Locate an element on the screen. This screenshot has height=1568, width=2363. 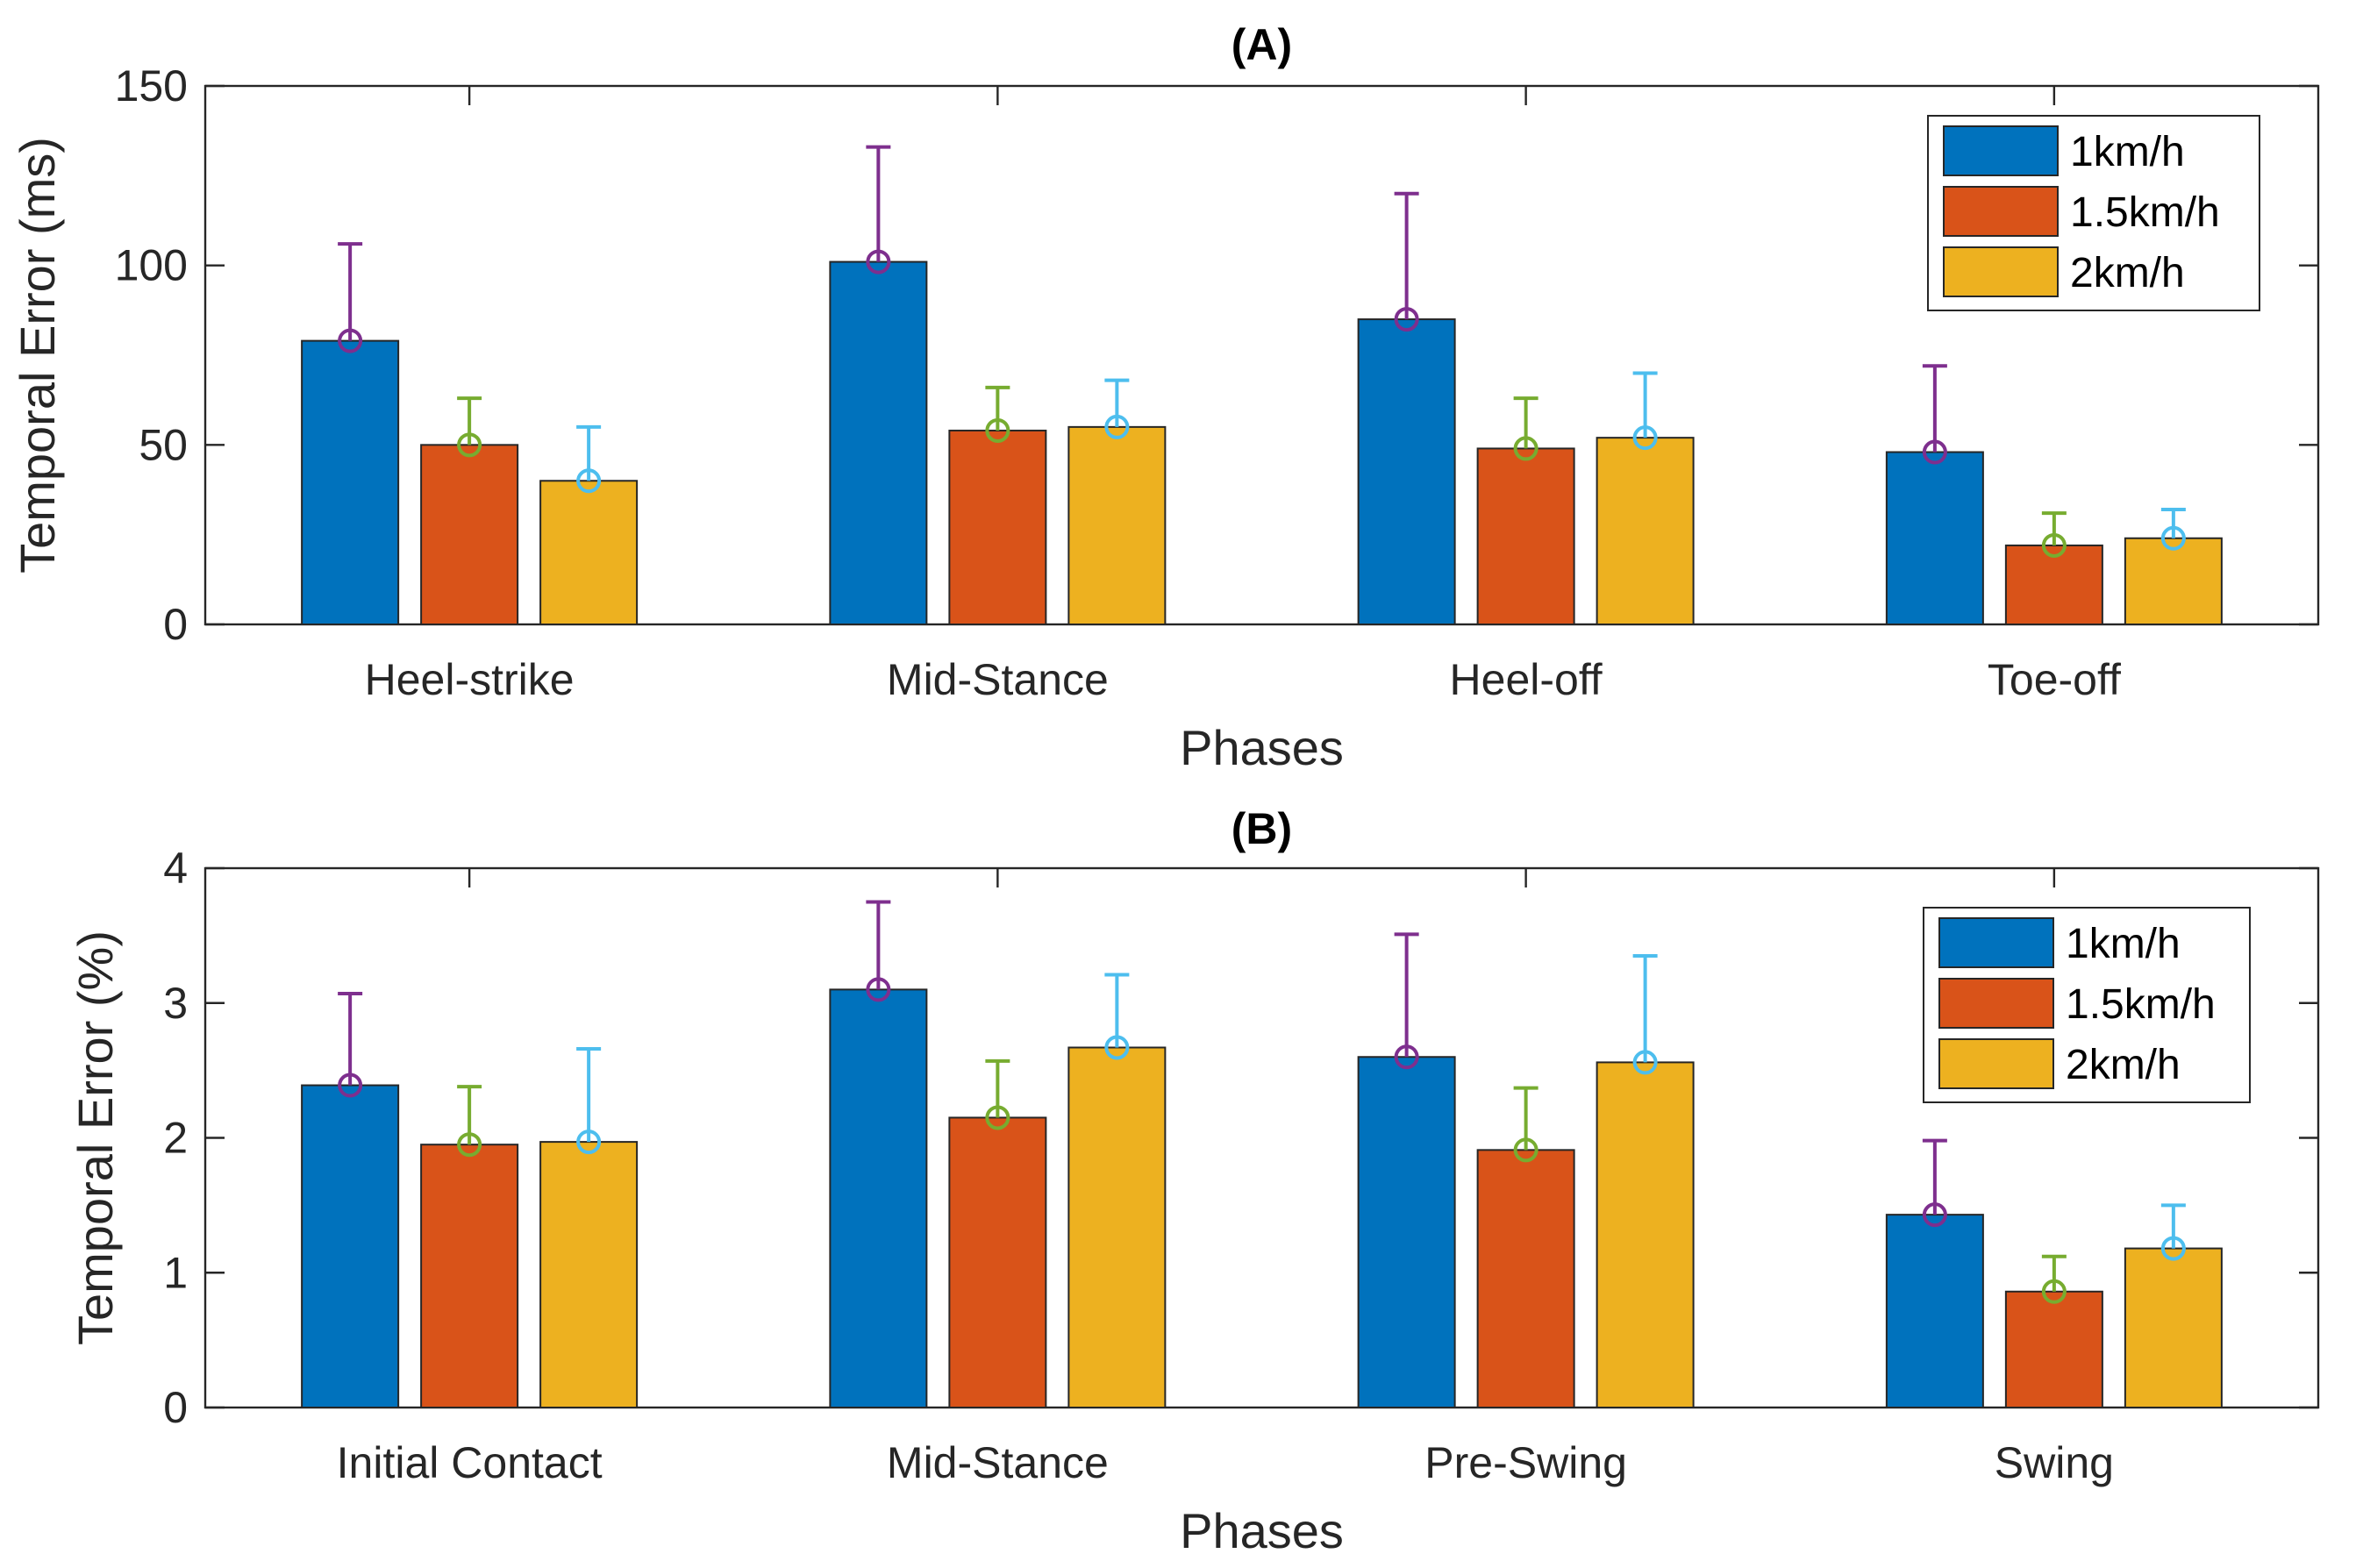
y-tick-label: 100 is located at coordinates (151, 265).